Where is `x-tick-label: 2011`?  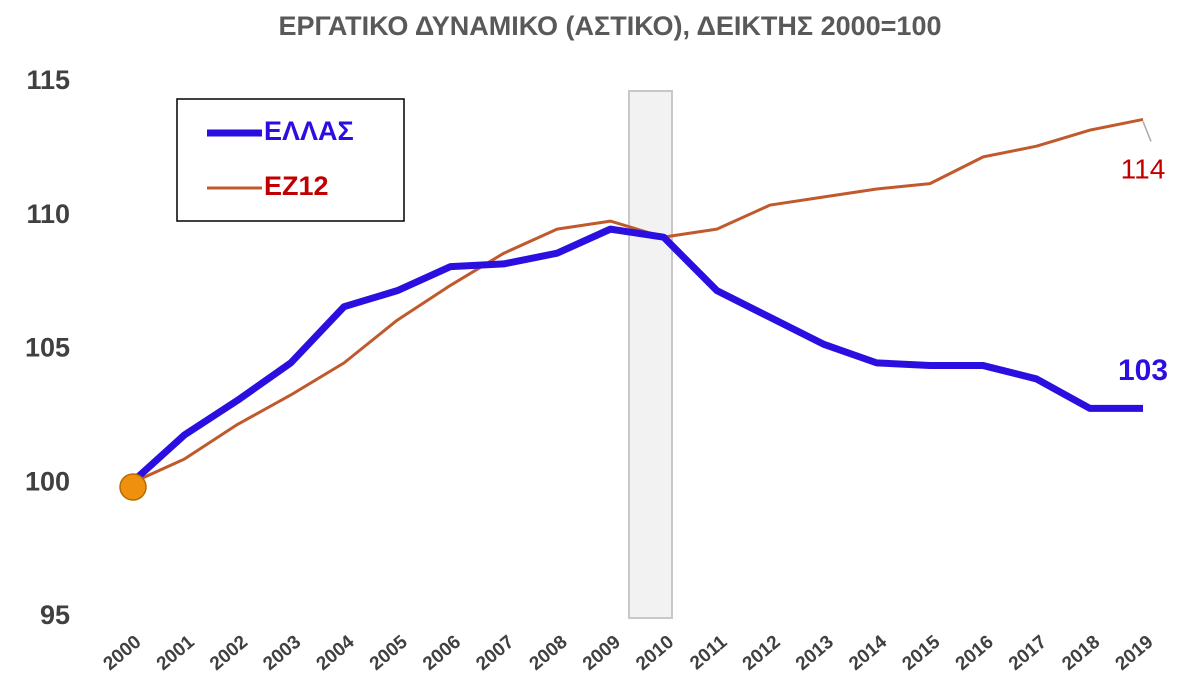
x-tick-label: 2011 is located at coordinates (708, 652).